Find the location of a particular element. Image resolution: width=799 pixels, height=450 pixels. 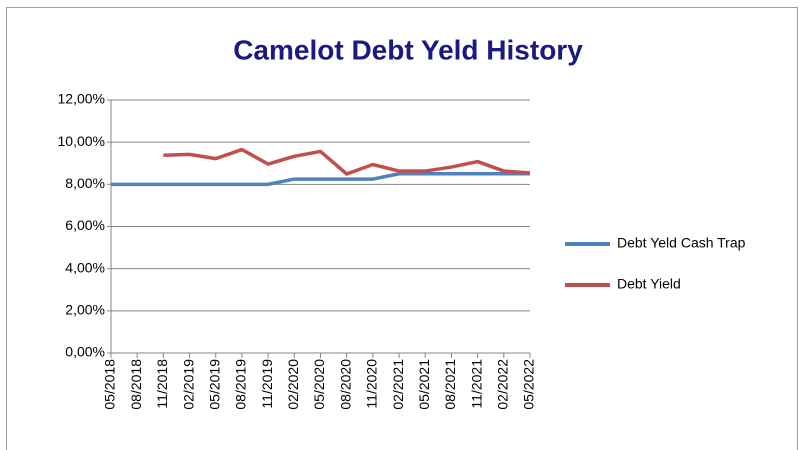

x-tick-label: 08/2018 is located at coordinates (136, 384).